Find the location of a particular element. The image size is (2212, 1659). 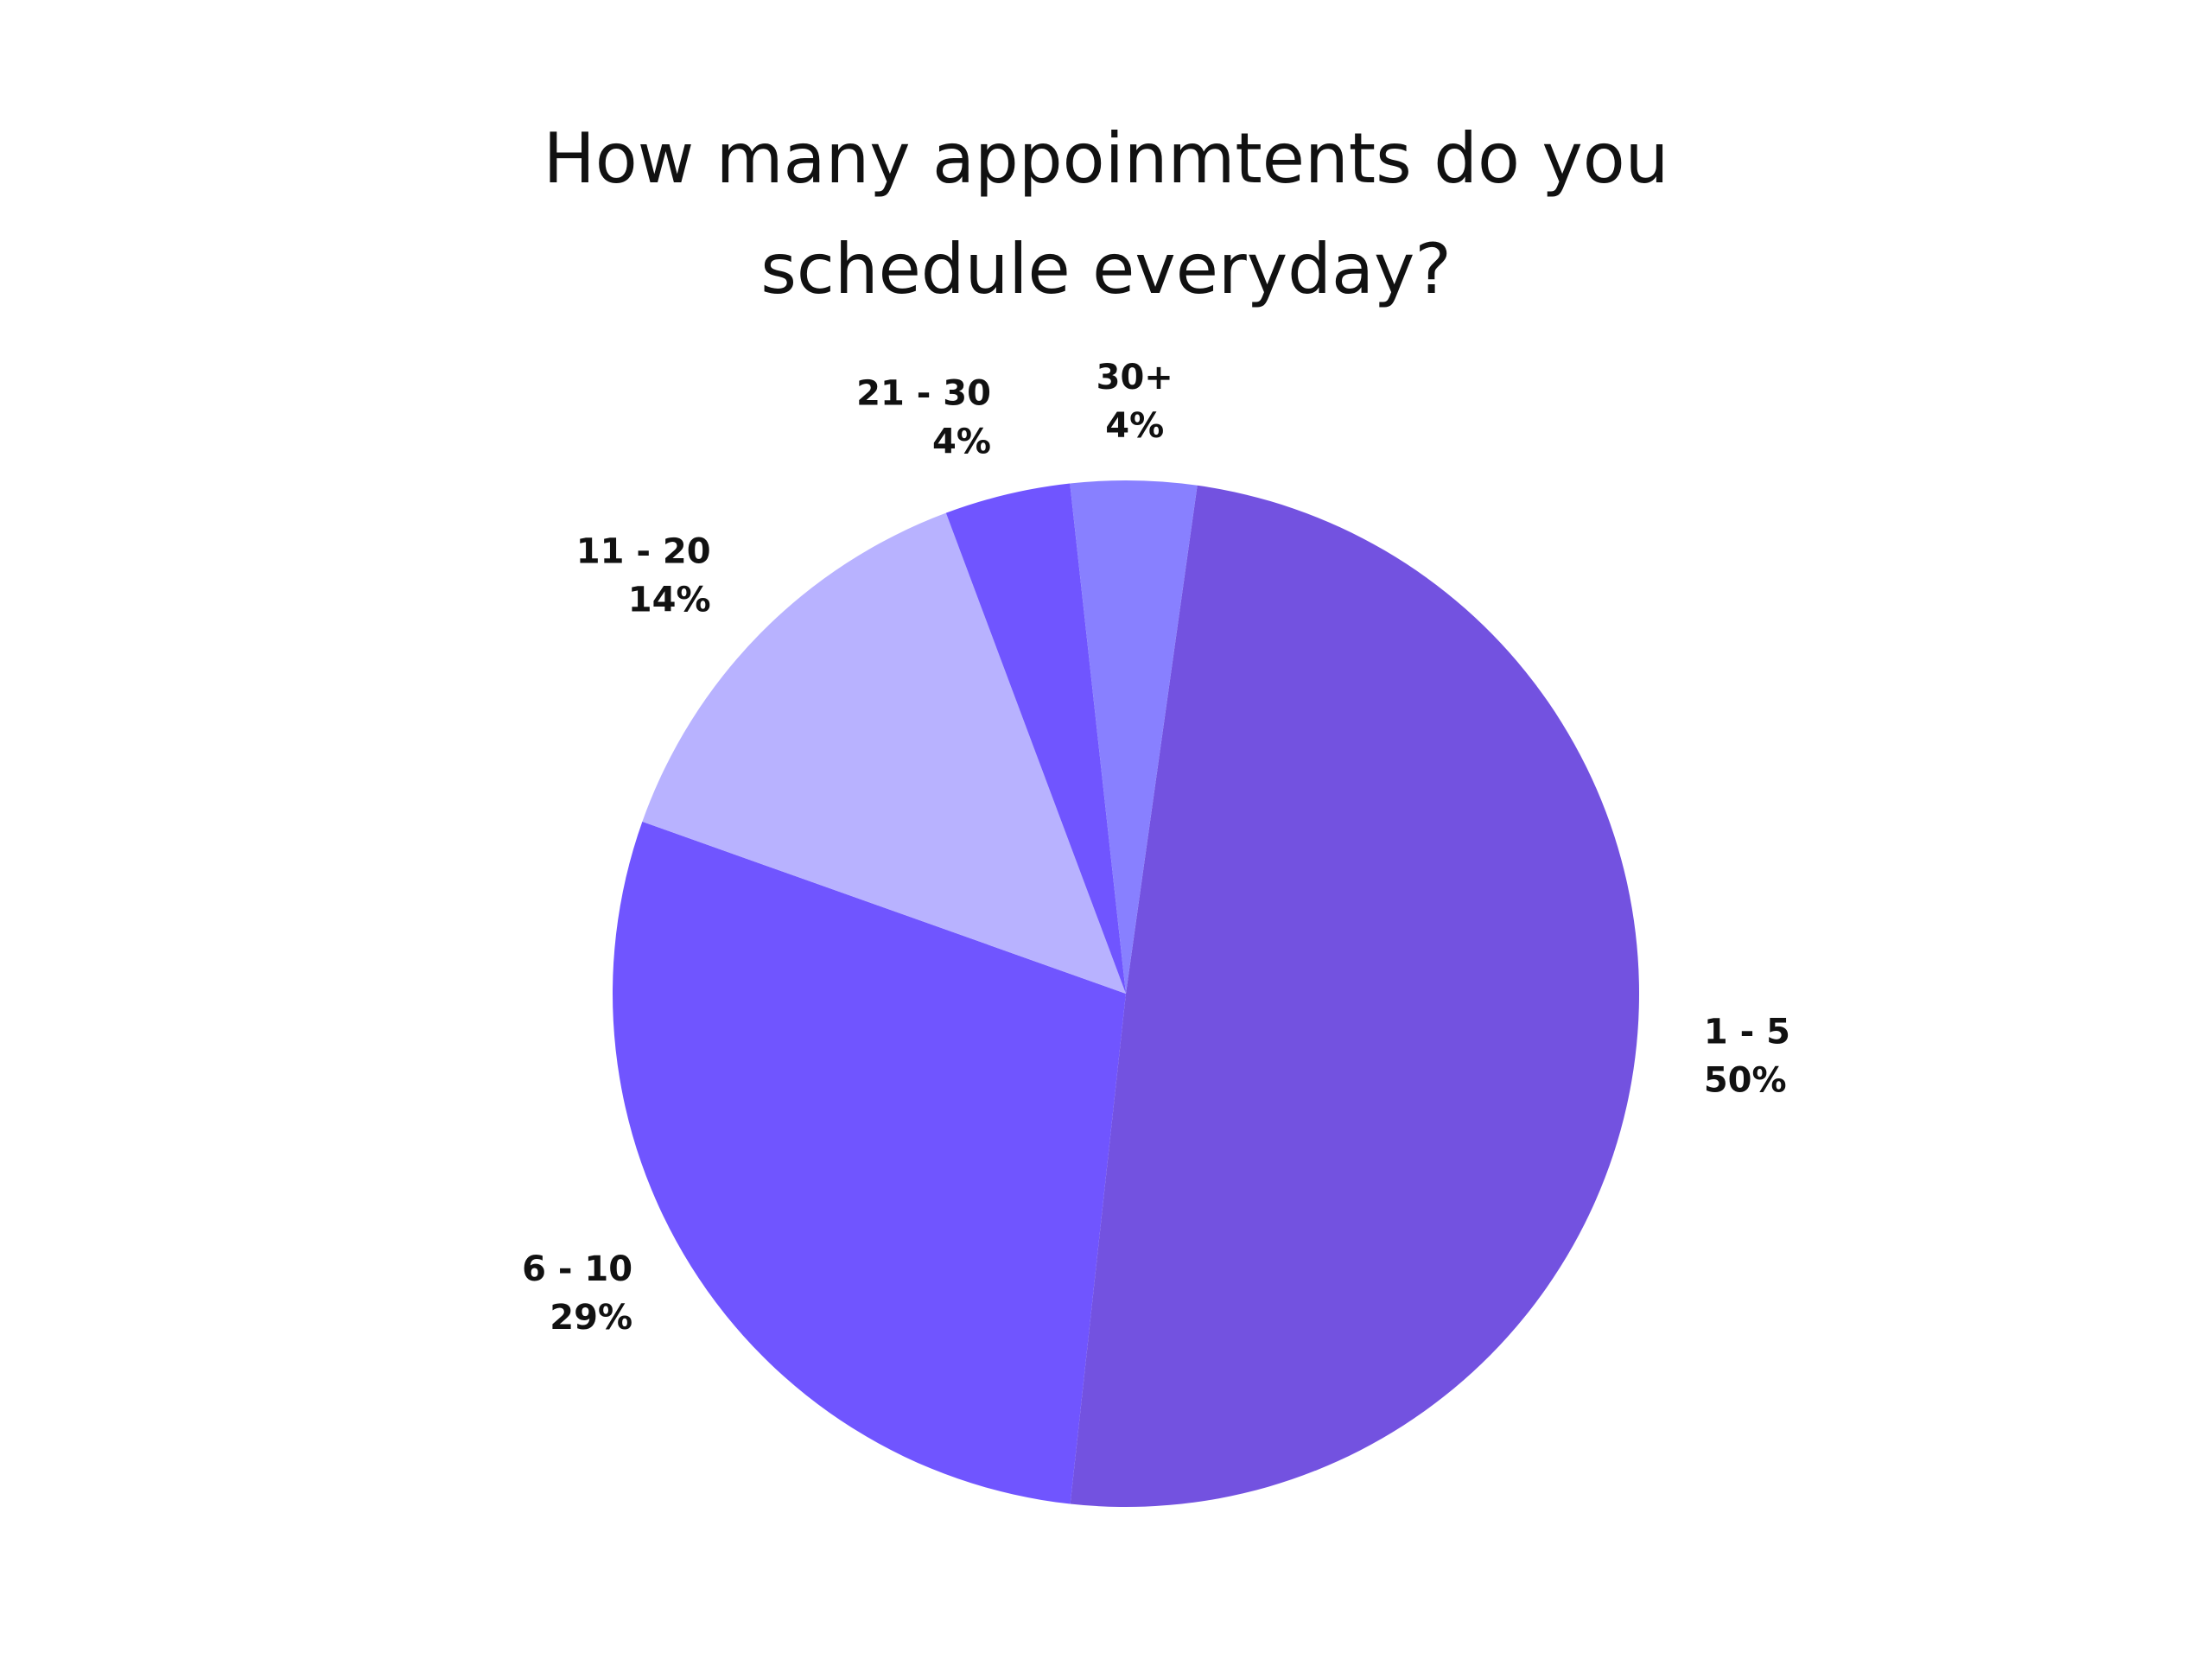

slice-label: 11 - 20 is located at coordinates (643, 551).